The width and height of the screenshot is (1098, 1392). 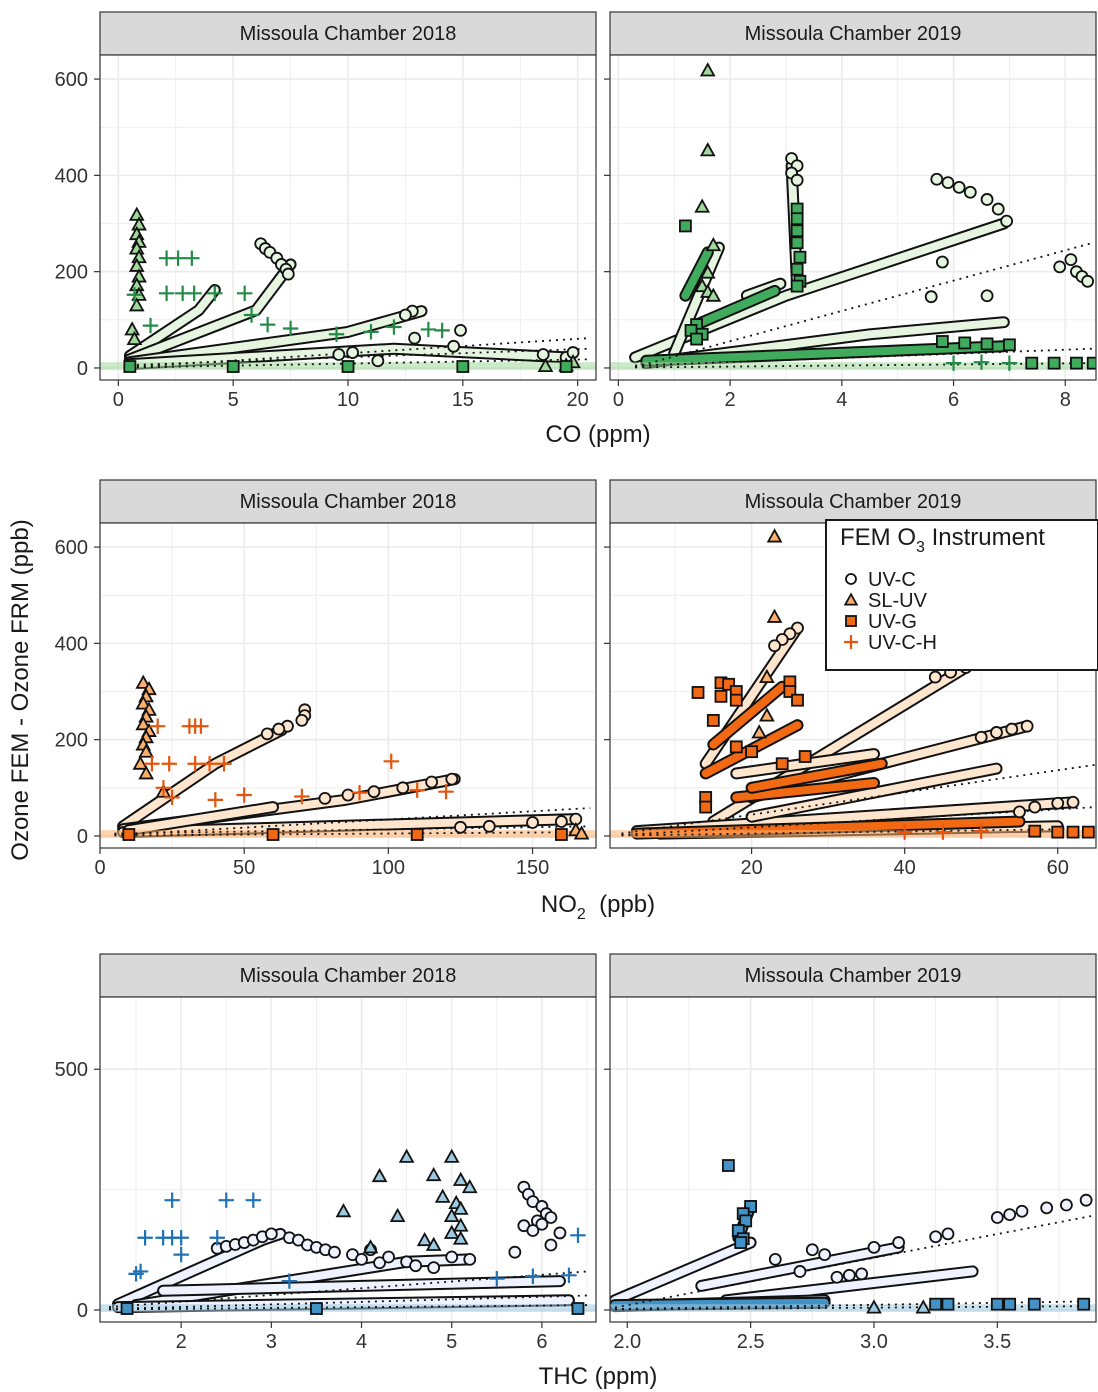 I want to click on panel-co-2019: Missoula Chamber 2019 0 2 4 6 8, so click(x=850, y=211).